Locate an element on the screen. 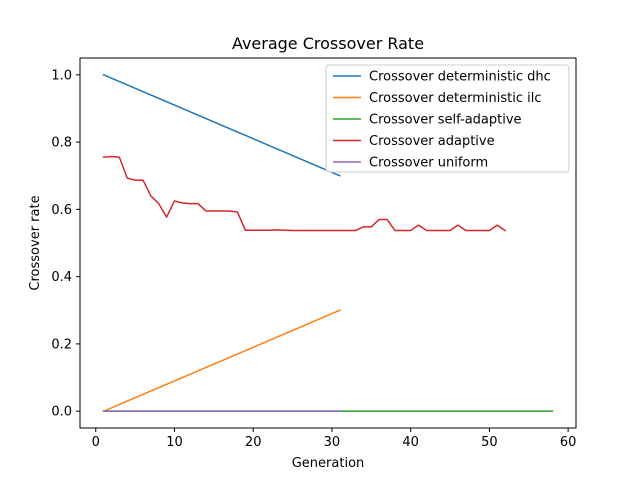 The height and width of the screenshot is (480, 640). x-tick-label: 30 is located at coordinates (332, 442).